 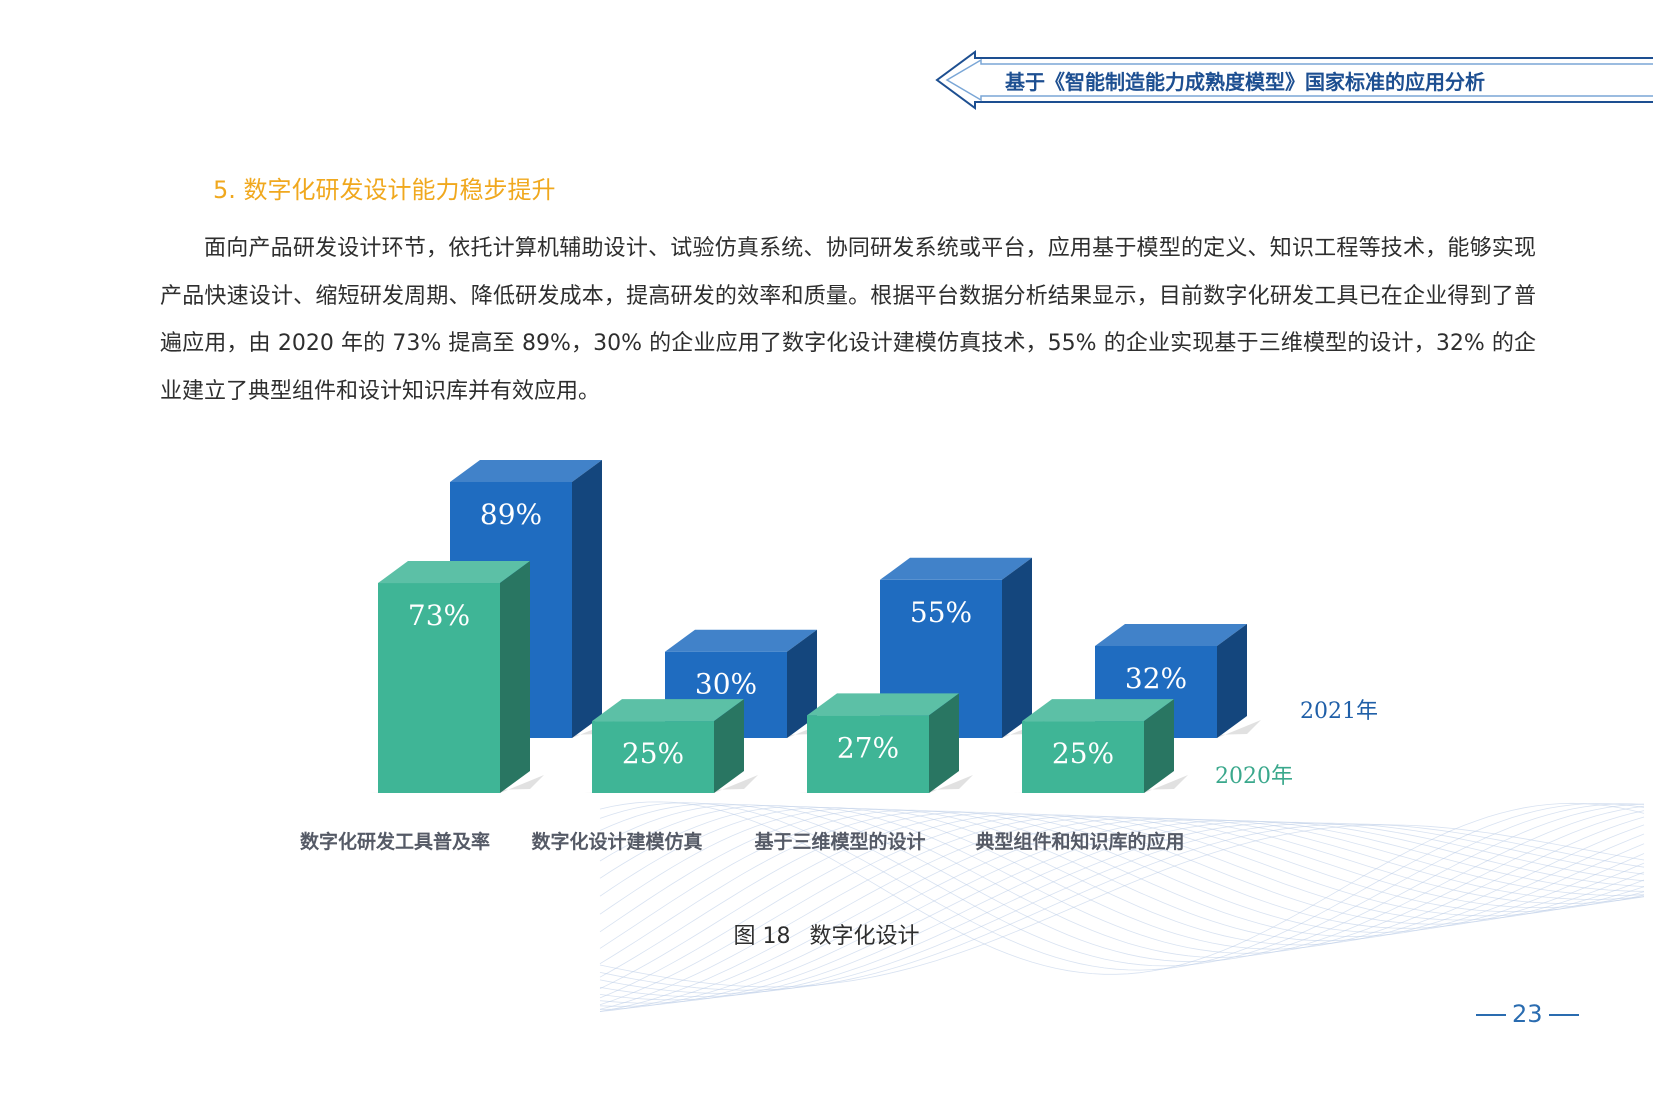 I want to click on header-title: 基于《智能制造能力成熟度模型》国家标准的应用分析, so click(x=1245, y=82).